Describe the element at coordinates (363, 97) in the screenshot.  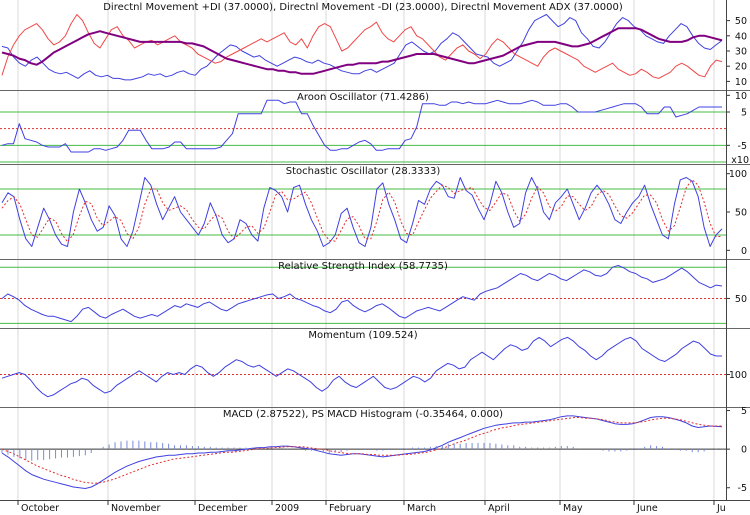
I see `aroon-title: Aroon Oscillator (71.4286)` at that location.